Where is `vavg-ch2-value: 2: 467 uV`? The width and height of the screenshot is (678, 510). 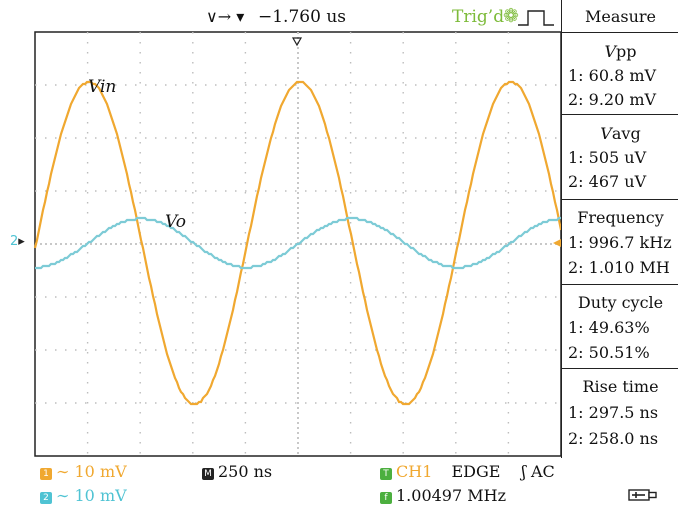 vavg-ch2-value: 2: 467 uV is located at coordinates (607, 181).